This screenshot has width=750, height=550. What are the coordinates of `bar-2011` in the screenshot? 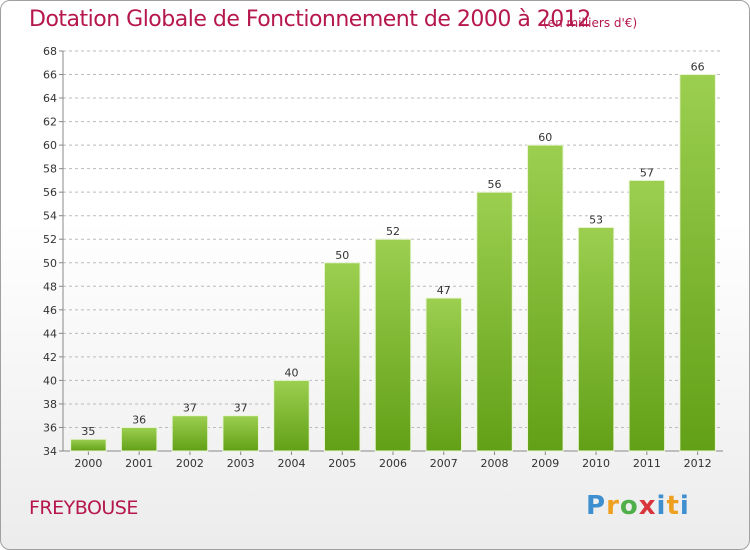 It's located at (647, 315).